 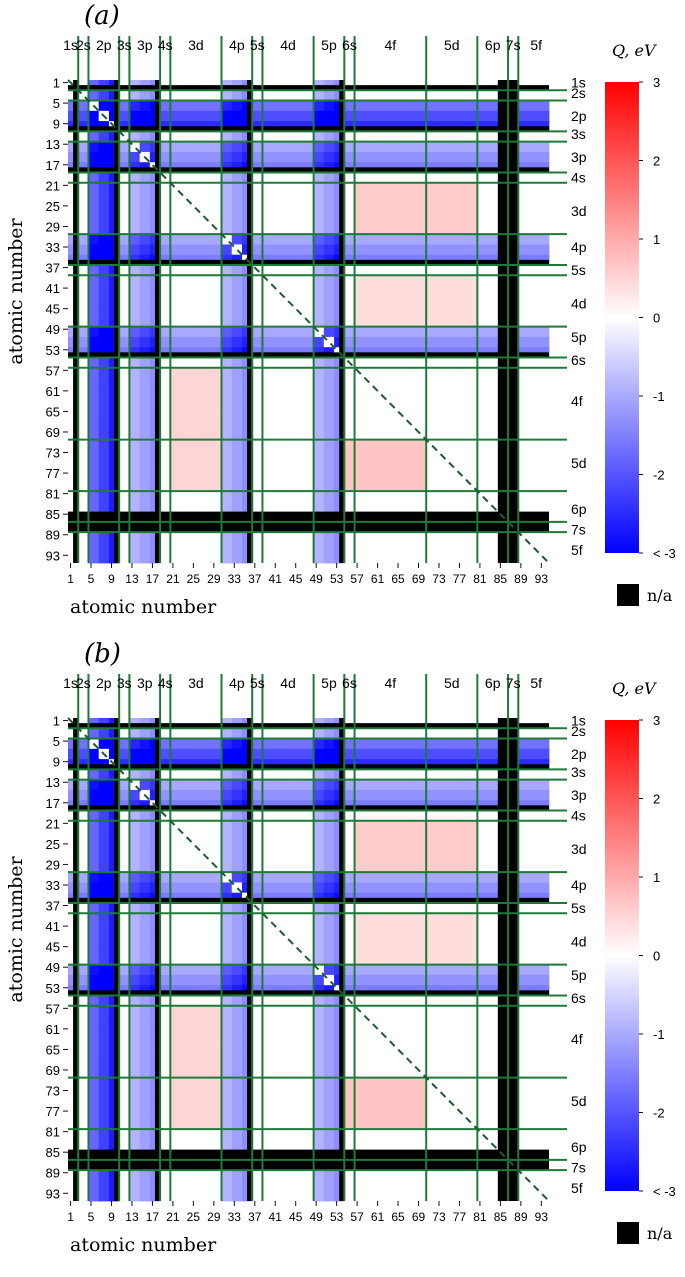 What do you see at coordinates (53, 473) in the screenshot?
I see `y-tick-label: 77` at bounding box center [53, 473].